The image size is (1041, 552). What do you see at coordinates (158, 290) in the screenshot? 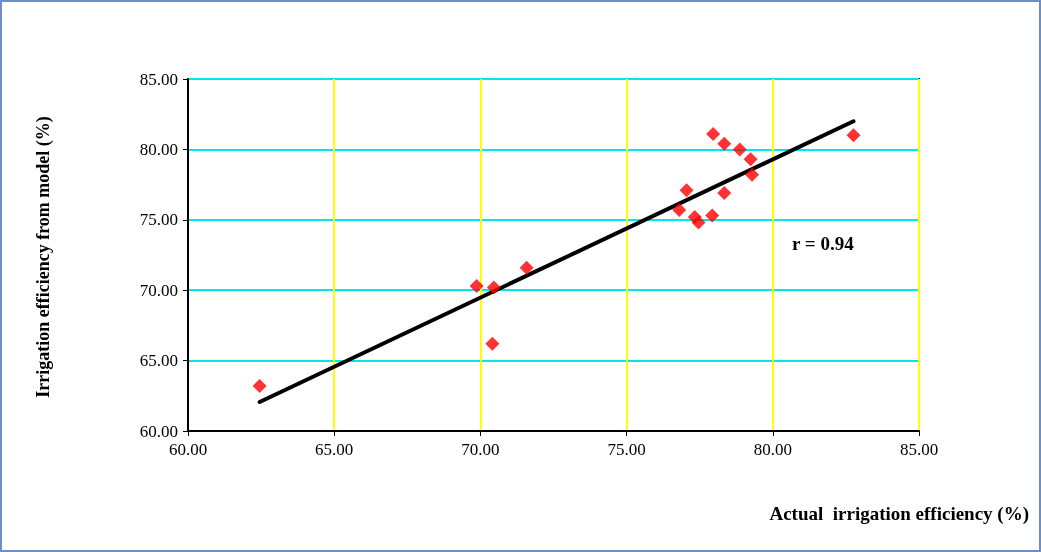
I see `y-tick-label: 70.00` at bounding box center [158, 290].